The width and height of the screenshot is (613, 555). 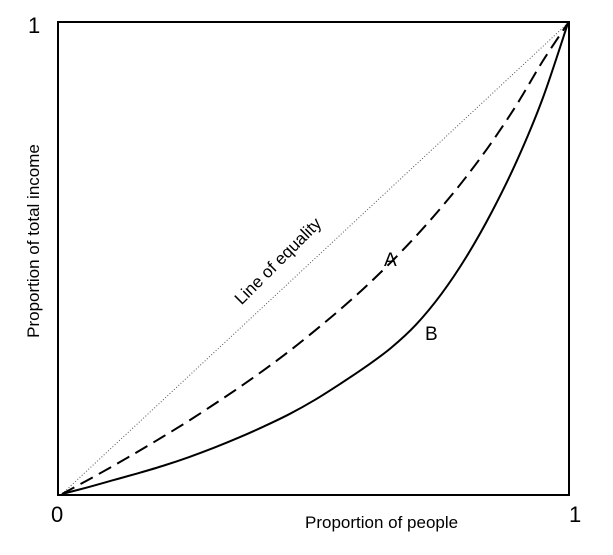 I want to click on x-tick-label-1: 1, so click(x=575, y=514).